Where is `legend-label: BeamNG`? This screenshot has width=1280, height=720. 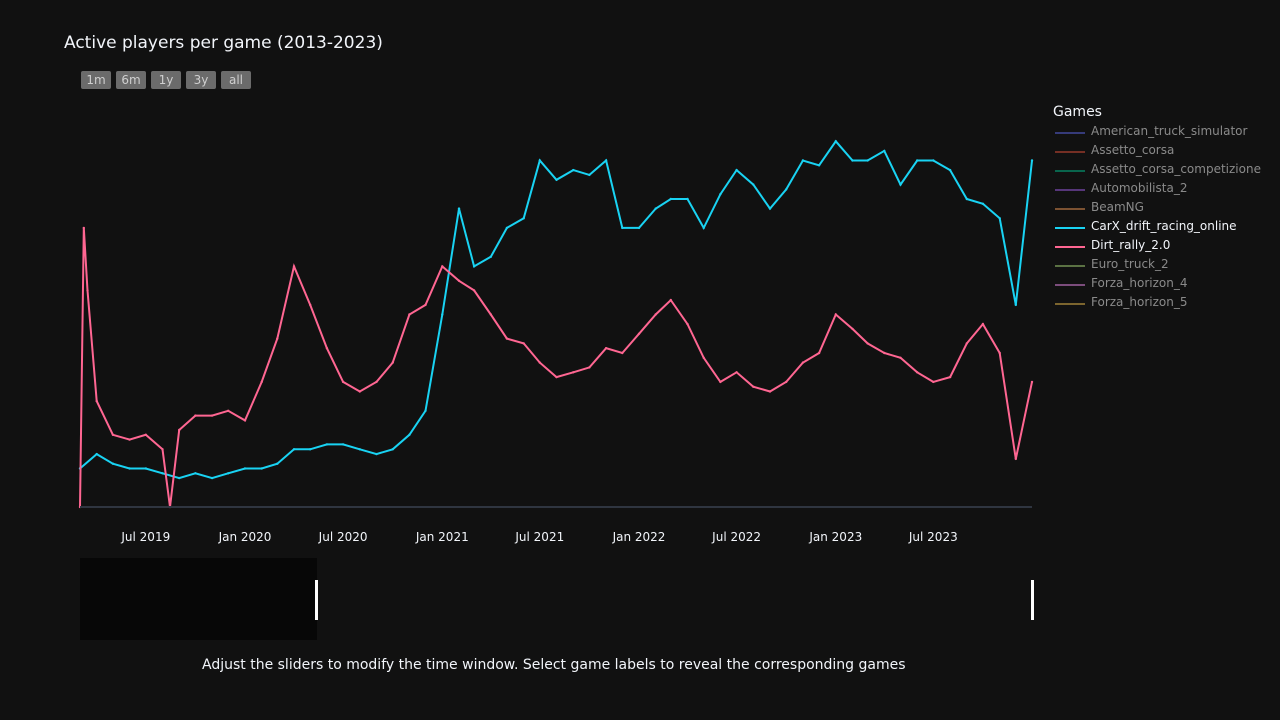 legend-label: BeamNG is located at coordinates (1117, 207).